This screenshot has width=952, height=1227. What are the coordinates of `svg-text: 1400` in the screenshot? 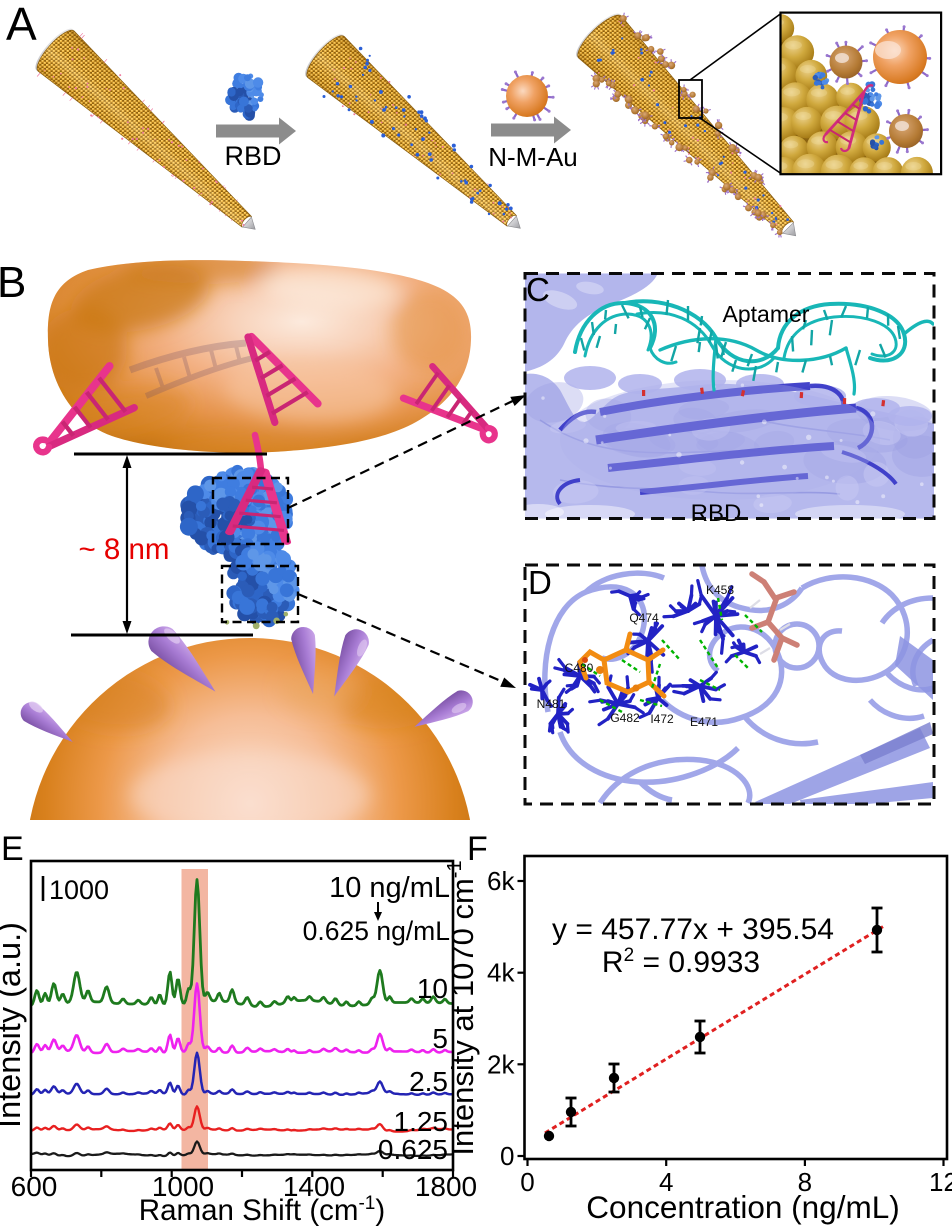 It's located at (314, 1186).